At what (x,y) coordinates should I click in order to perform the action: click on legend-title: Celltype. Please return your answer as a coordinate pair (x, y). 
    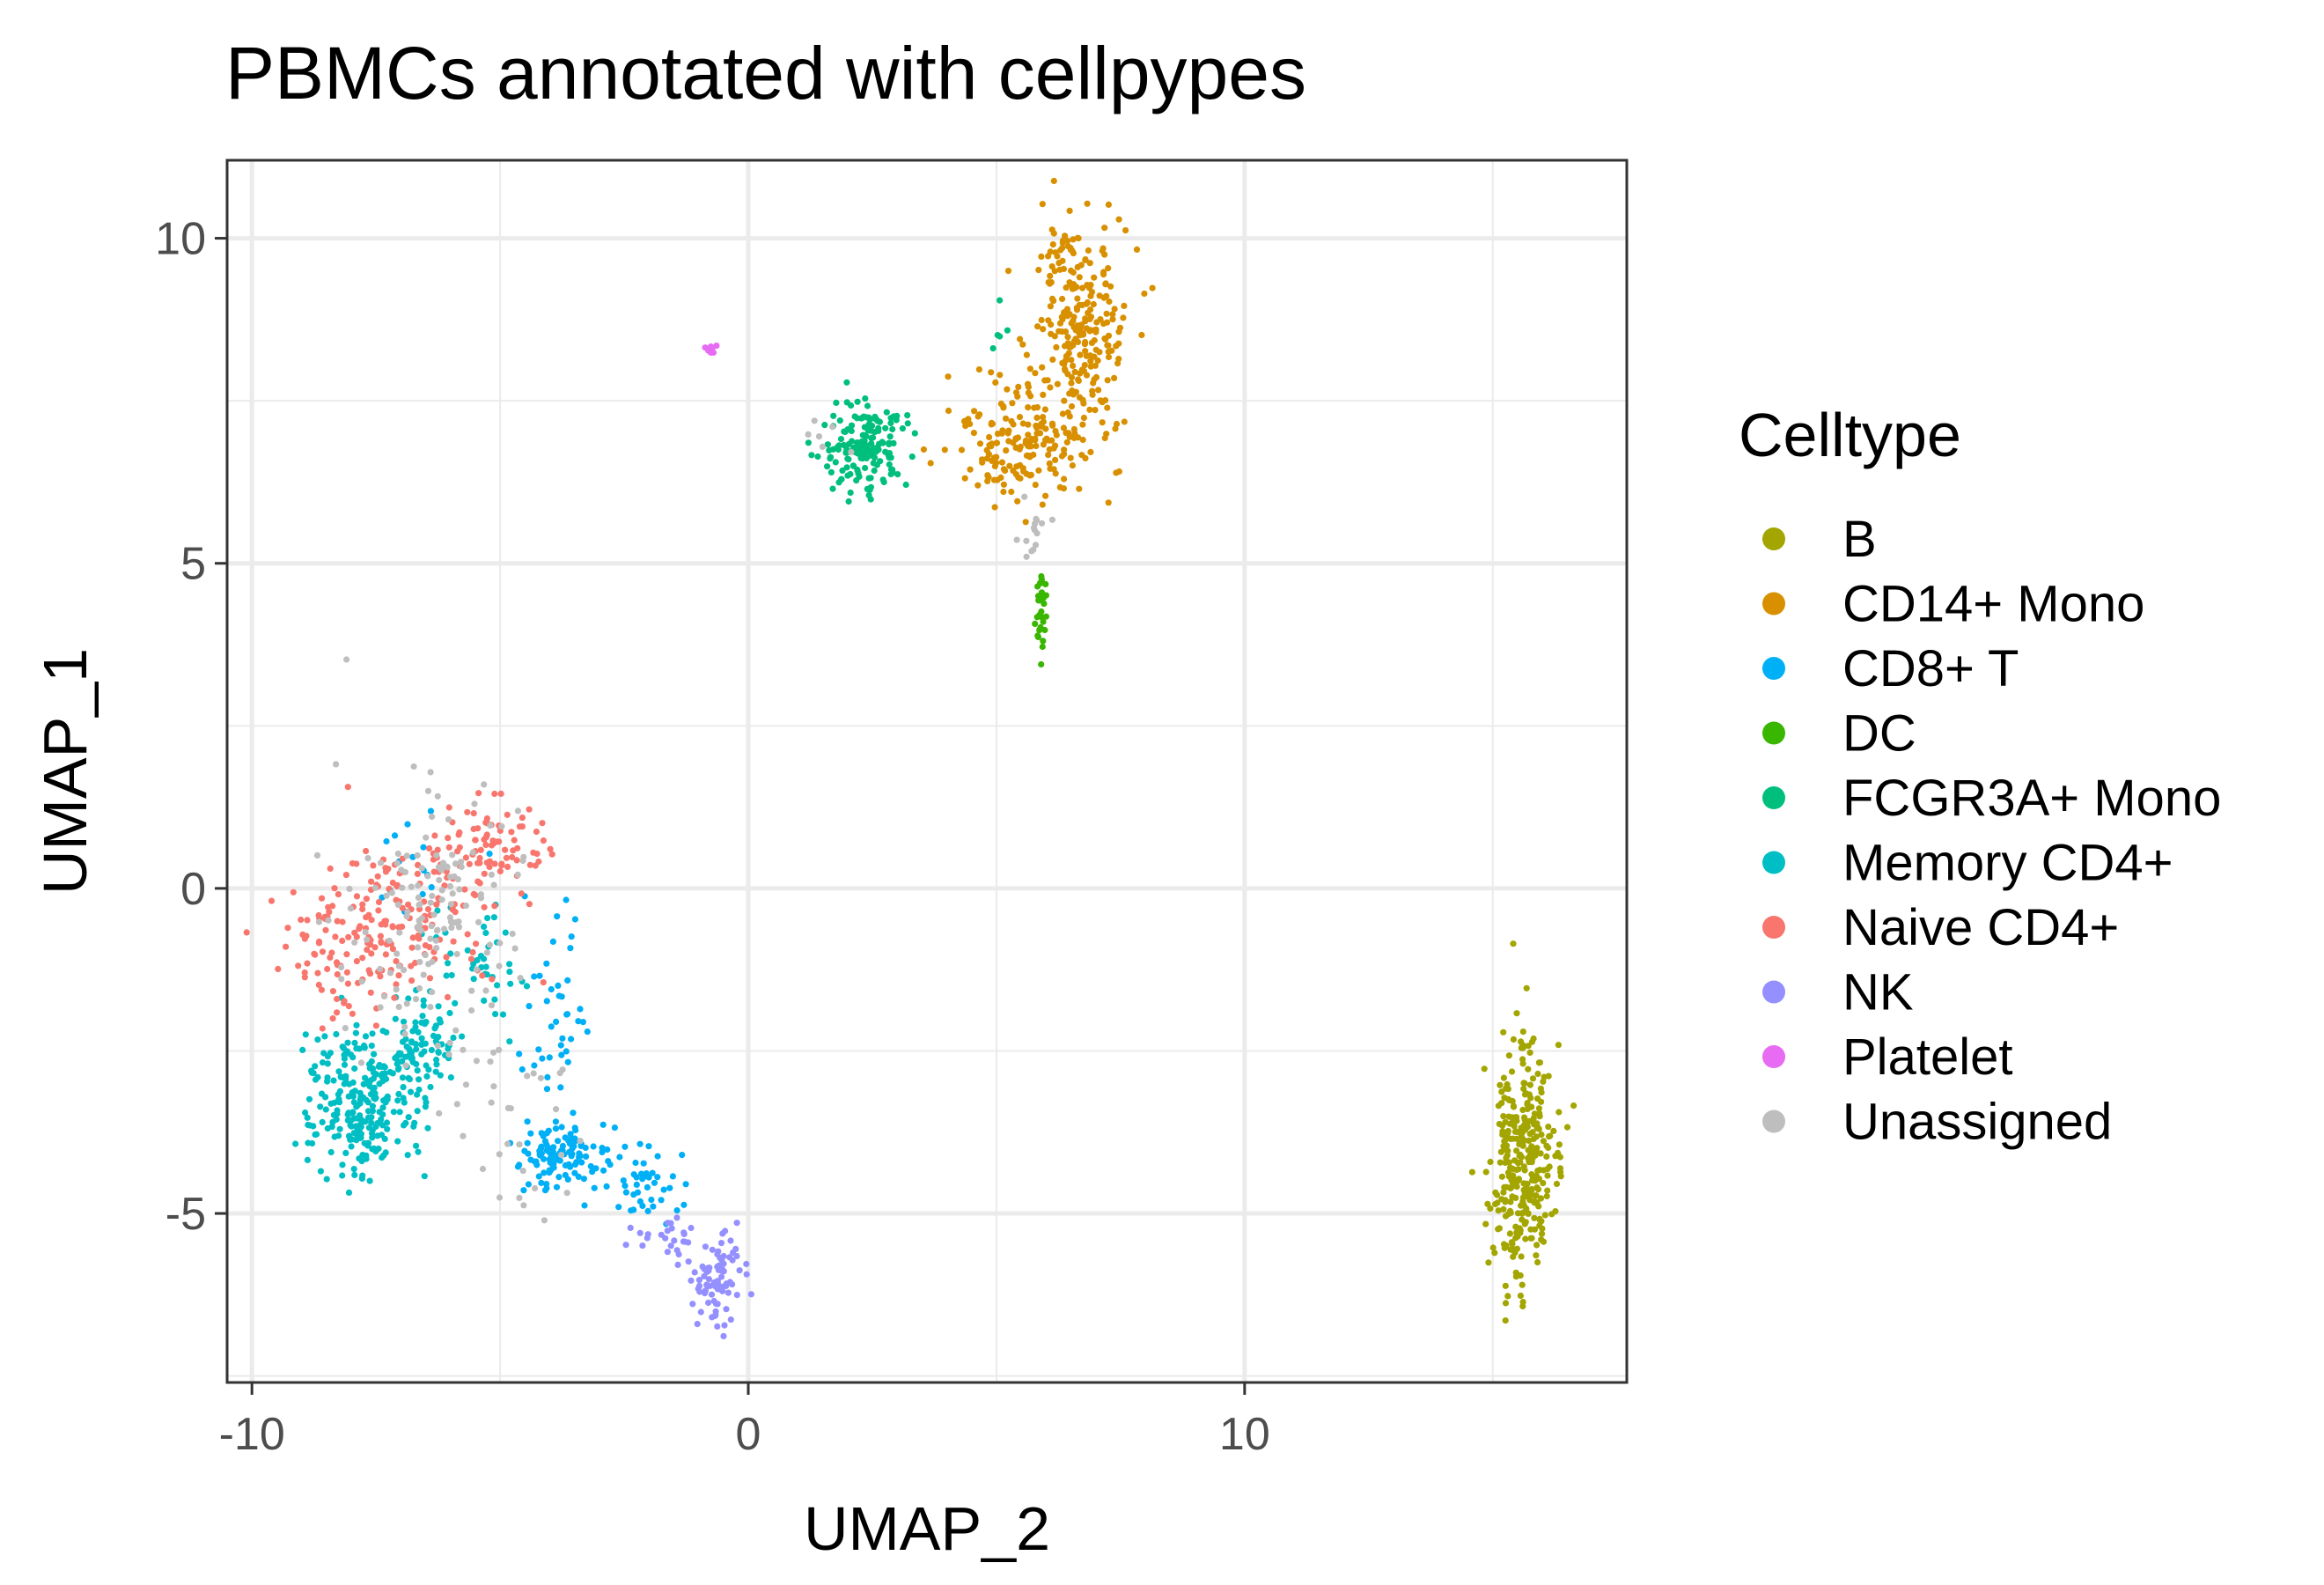
    Looking at the image, I should click on (1850, 435).